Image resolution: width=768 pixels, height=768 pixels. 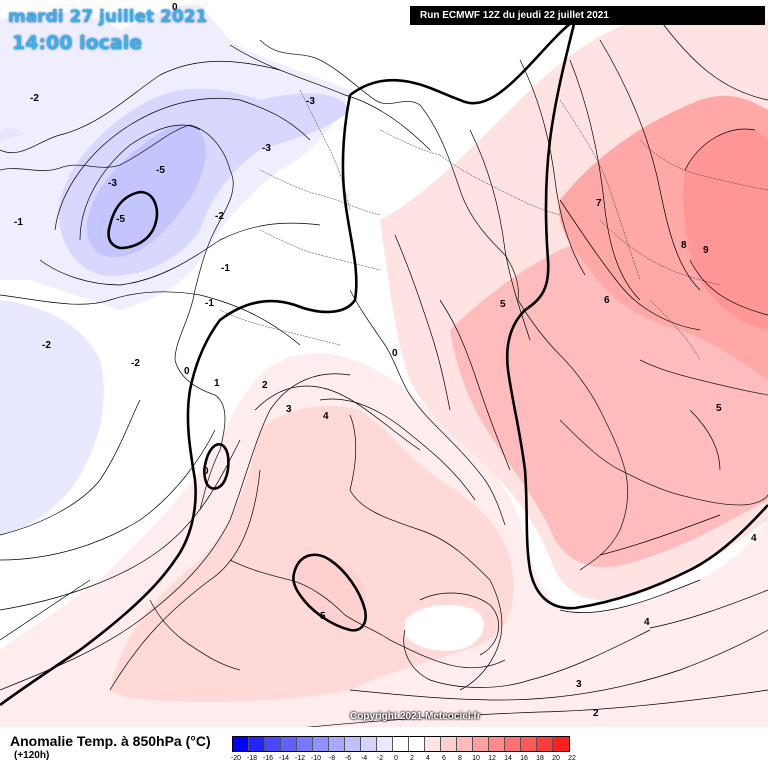 I want to click on sardinia-loop, so click(x=216, y=466).